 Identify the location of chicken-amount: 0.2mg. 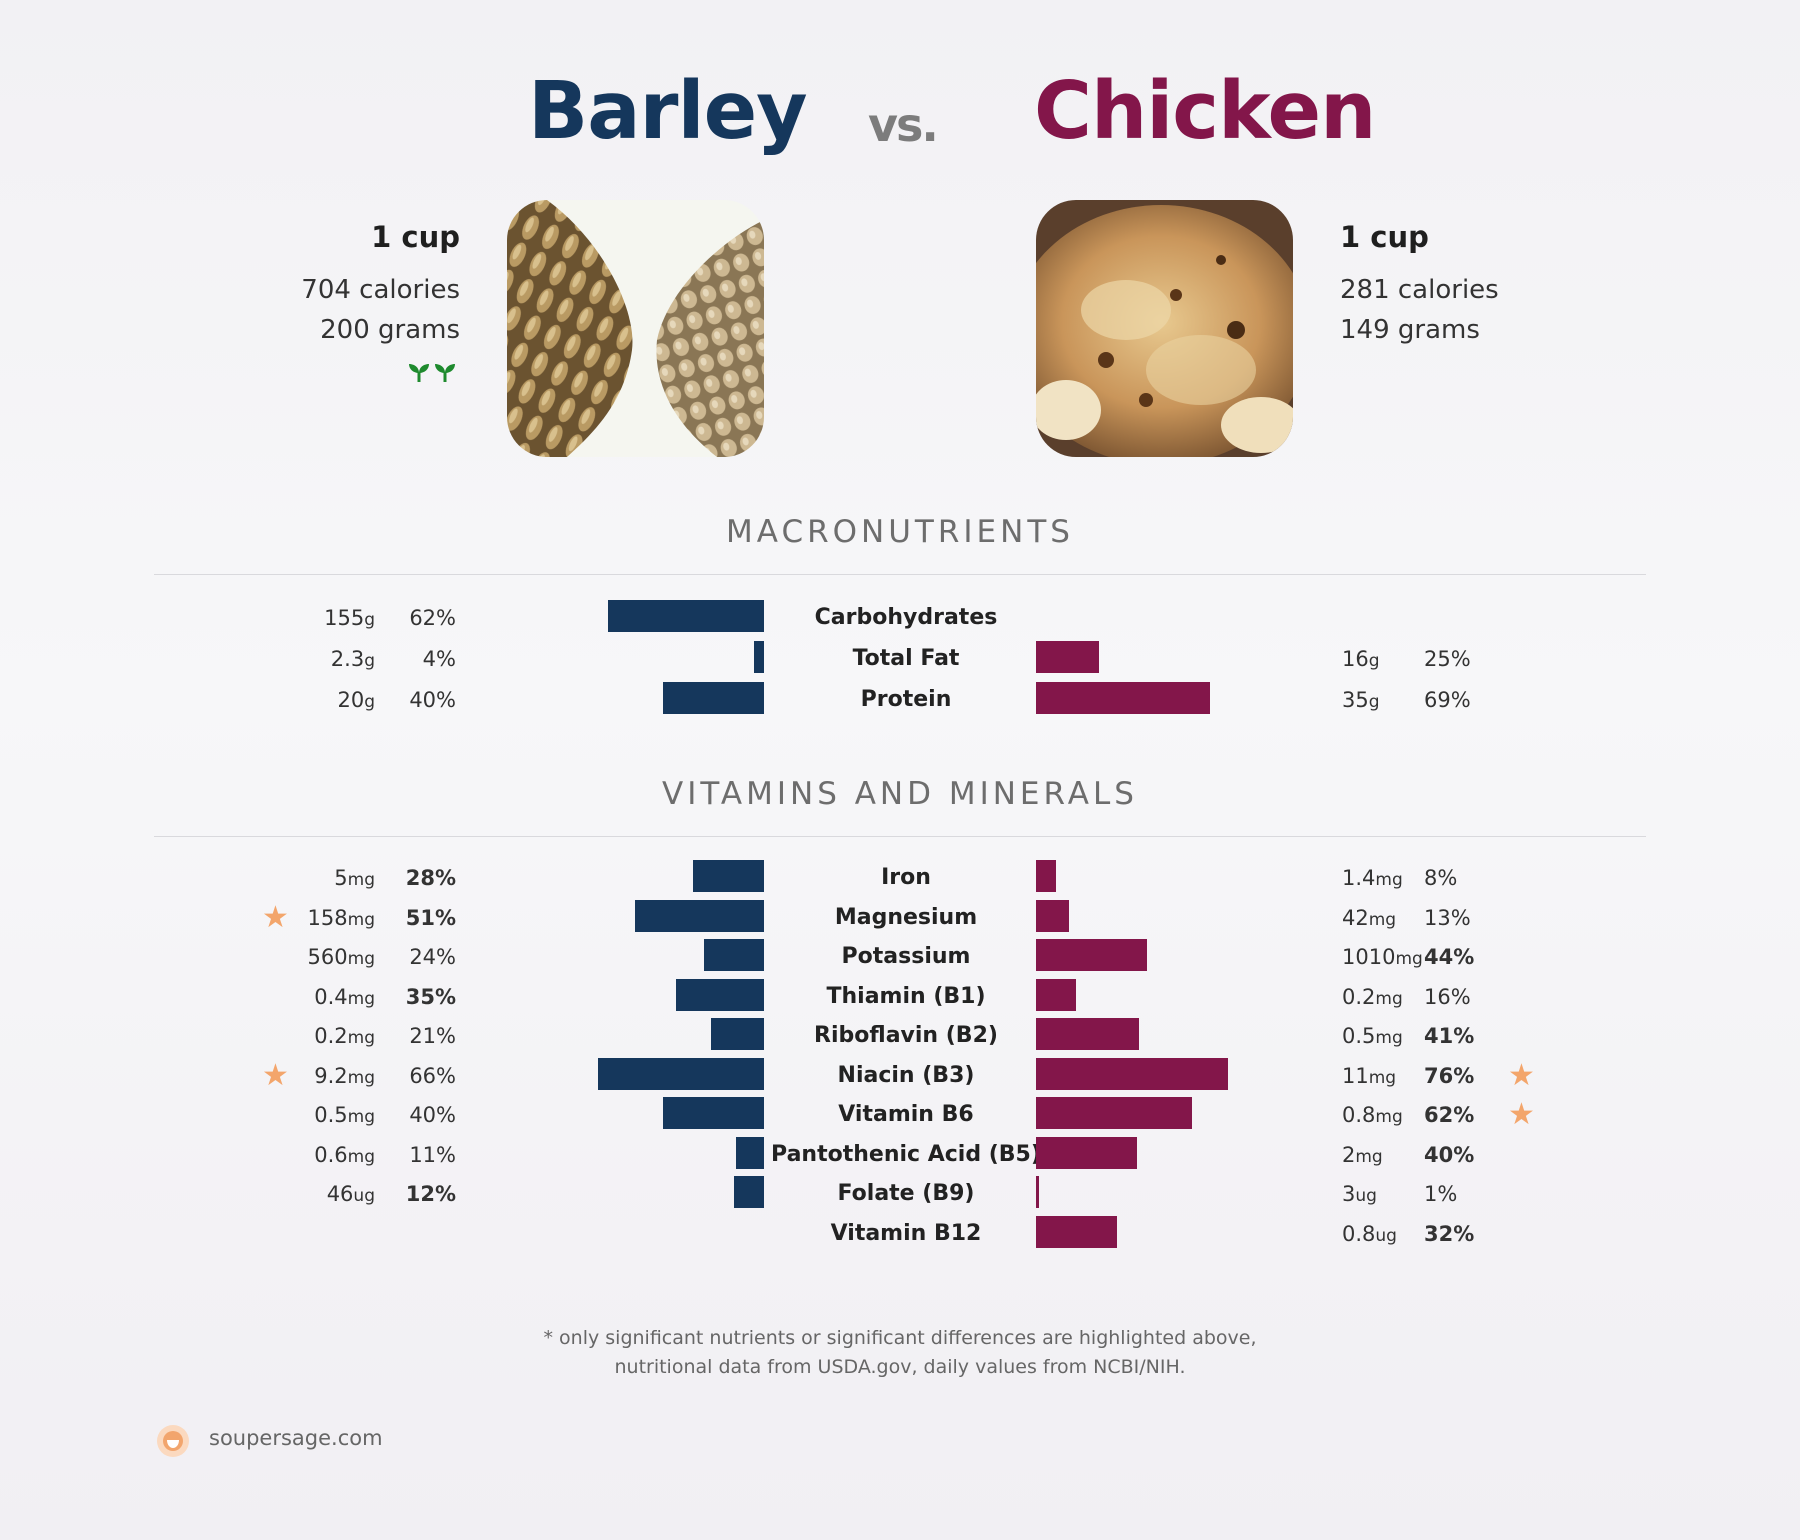
(1412, 998).